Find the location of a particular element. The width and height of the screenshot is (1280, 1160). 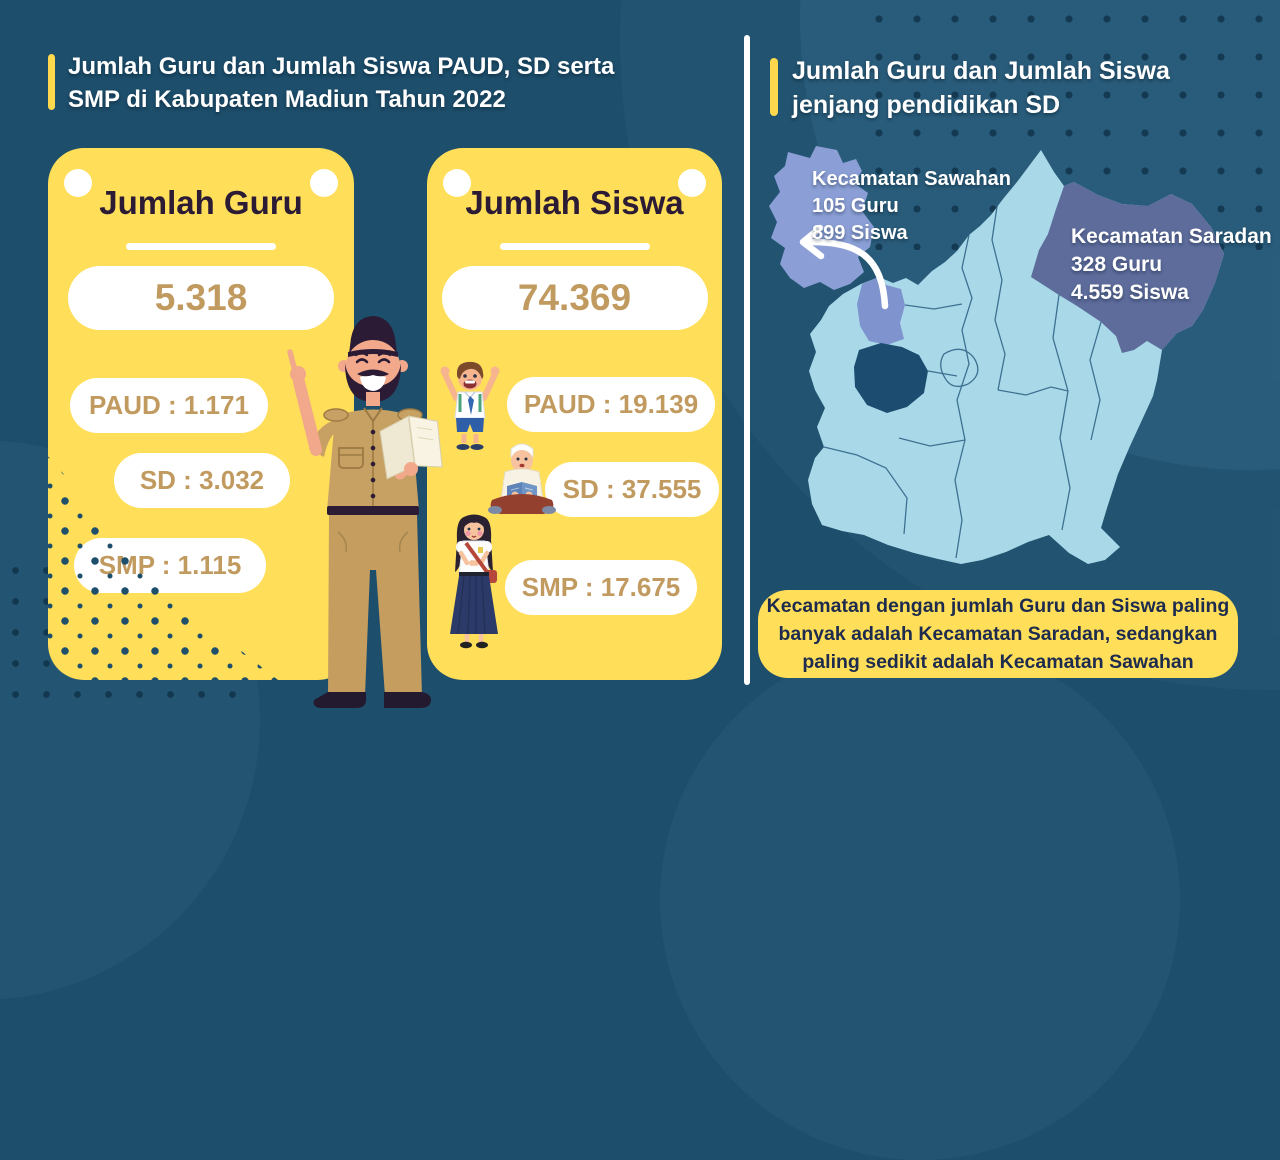

teacher-civil-servant-illustration is located at coordinates (365, 512).